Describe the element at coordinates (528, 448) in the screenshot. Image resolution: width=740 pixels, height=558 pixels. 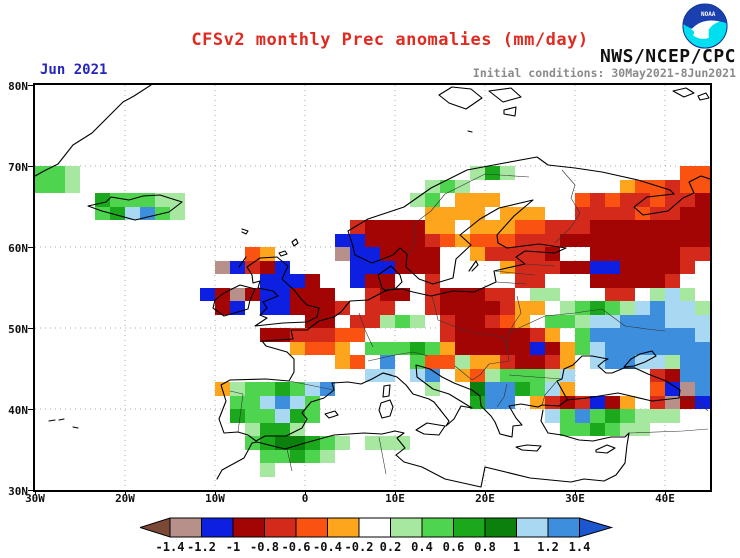
I see `coast-crete` at that location.